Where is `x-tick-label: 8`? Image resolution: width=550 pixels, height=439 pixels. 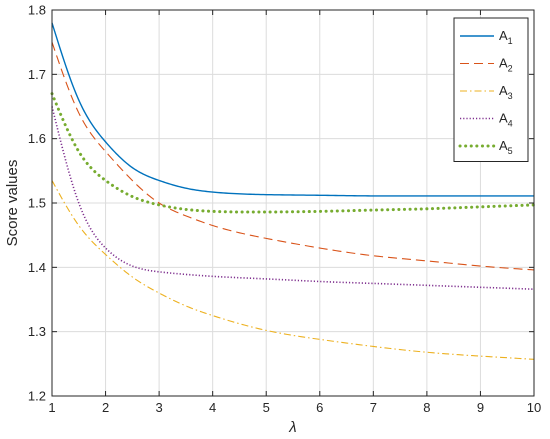 x-tick-label: 8 is located at coordinates (426, 407).